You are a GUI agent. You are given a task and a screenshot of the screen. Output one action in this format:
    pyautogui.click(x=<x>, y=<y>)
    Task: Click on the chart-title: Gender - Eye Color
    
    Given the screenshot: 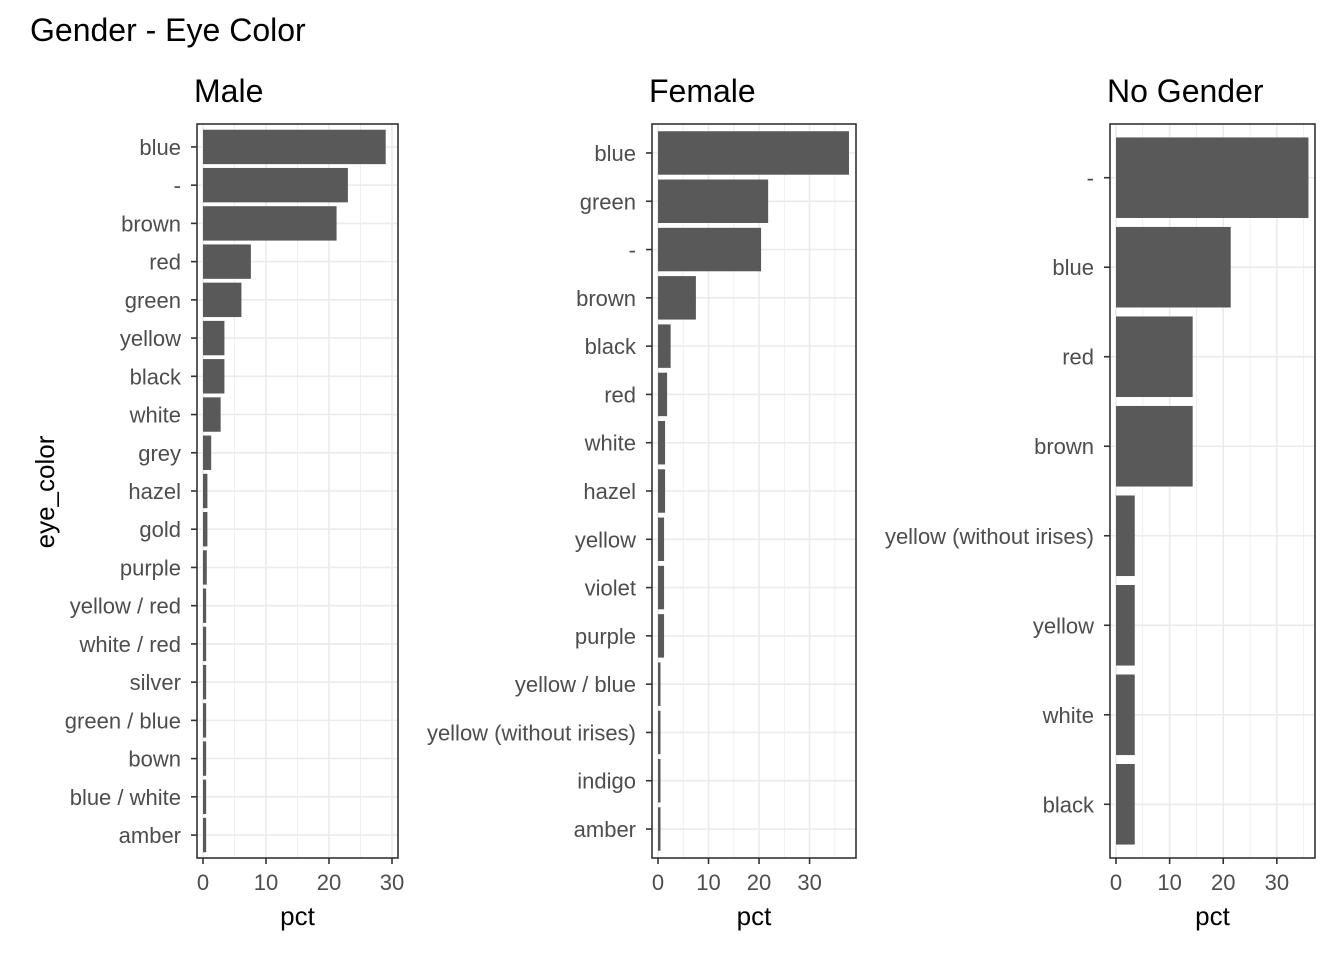 What is the action you would take?
    pyautogui.click(x=168, y=30)
    